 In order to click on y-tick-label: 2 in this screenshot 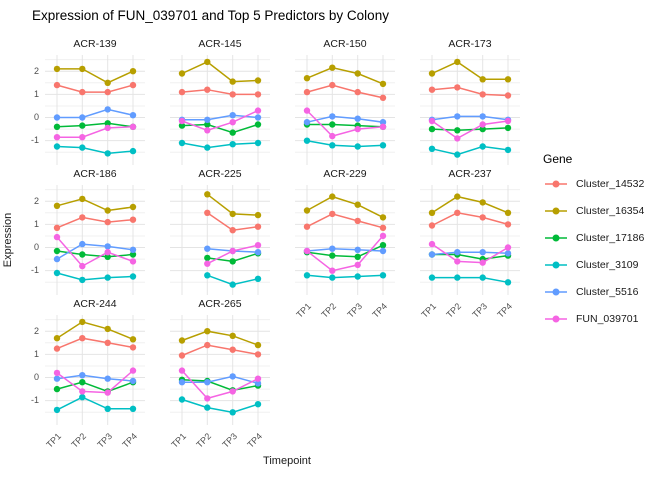, I will do `click(36, 330)`.